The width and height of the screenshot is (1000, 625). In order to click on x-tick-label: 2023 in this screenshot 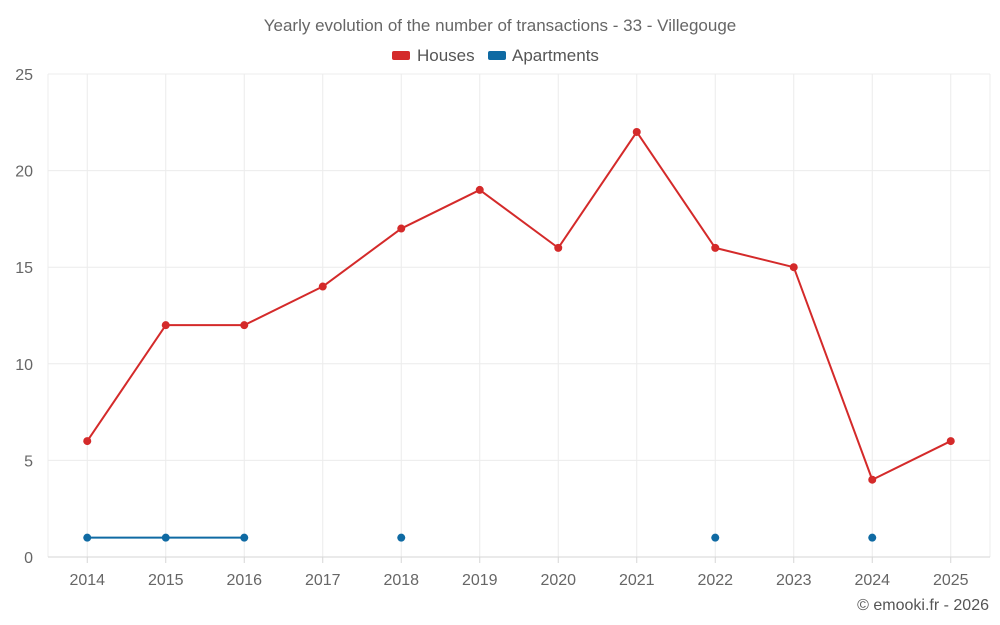, I will do `click(794, 580)`.